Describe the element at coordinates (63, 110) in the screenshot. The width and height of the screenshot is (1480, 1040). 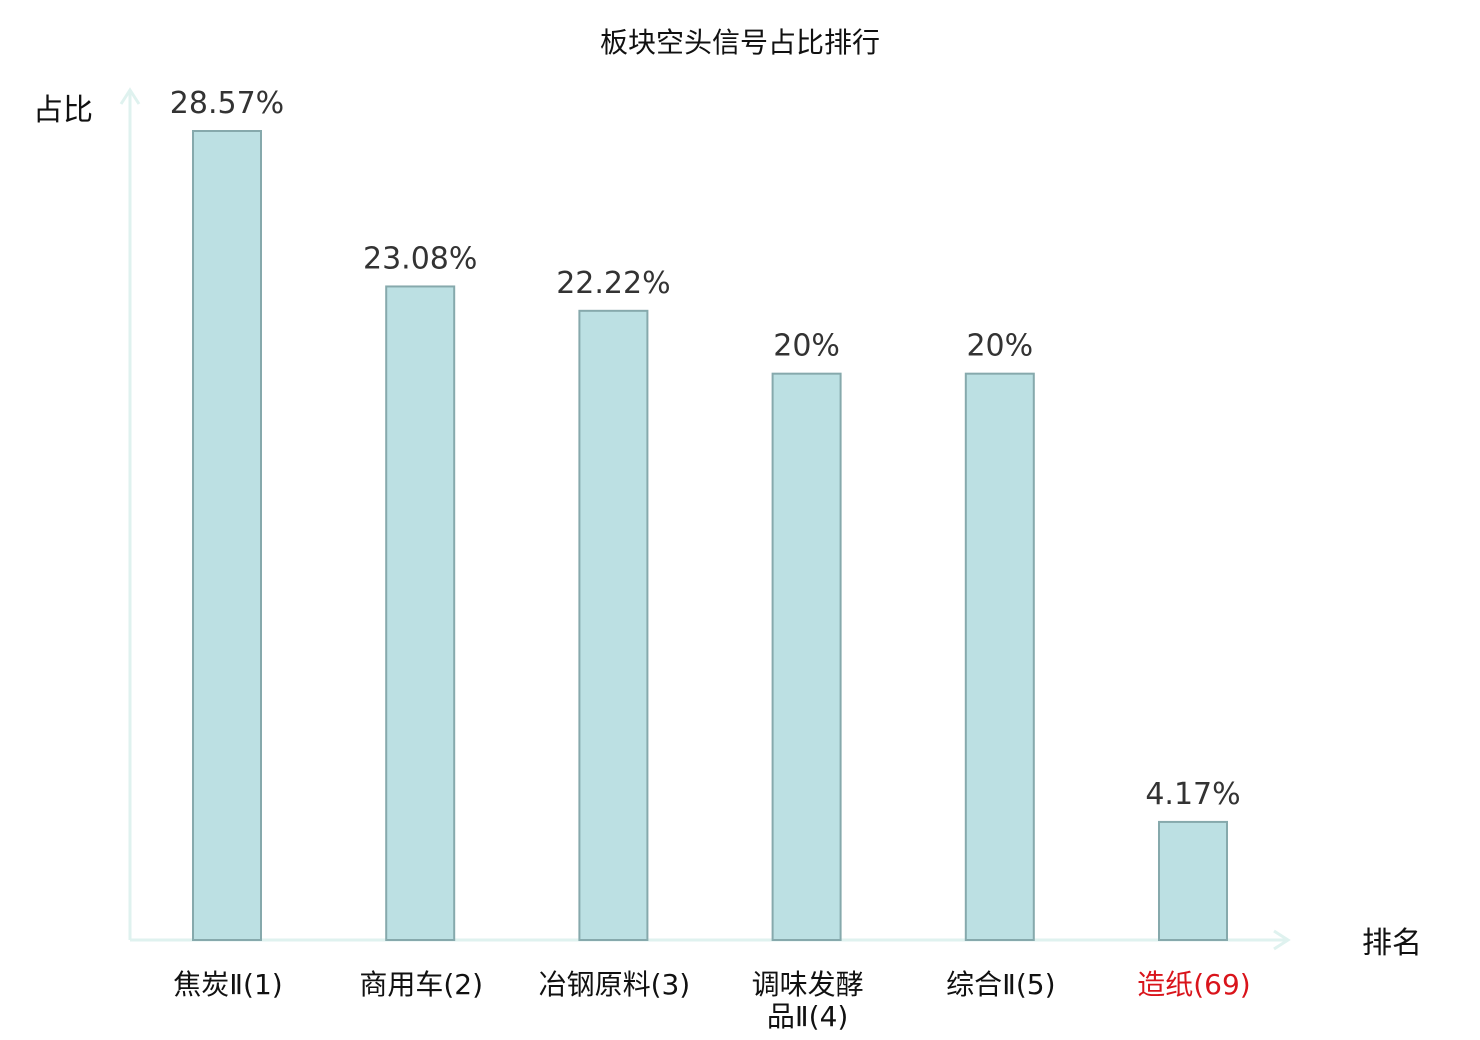
I see `y-axis-label: 占比` at that location.